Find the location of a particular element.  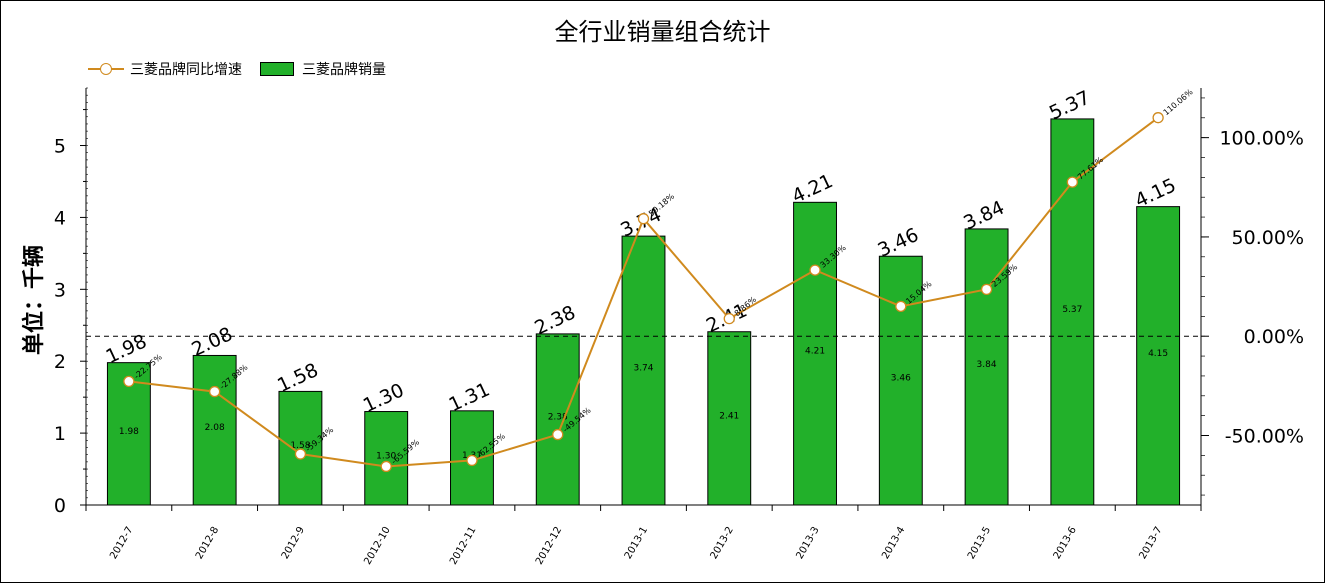

y-tick-label-left: 1 is located at coordinates (60, 434).